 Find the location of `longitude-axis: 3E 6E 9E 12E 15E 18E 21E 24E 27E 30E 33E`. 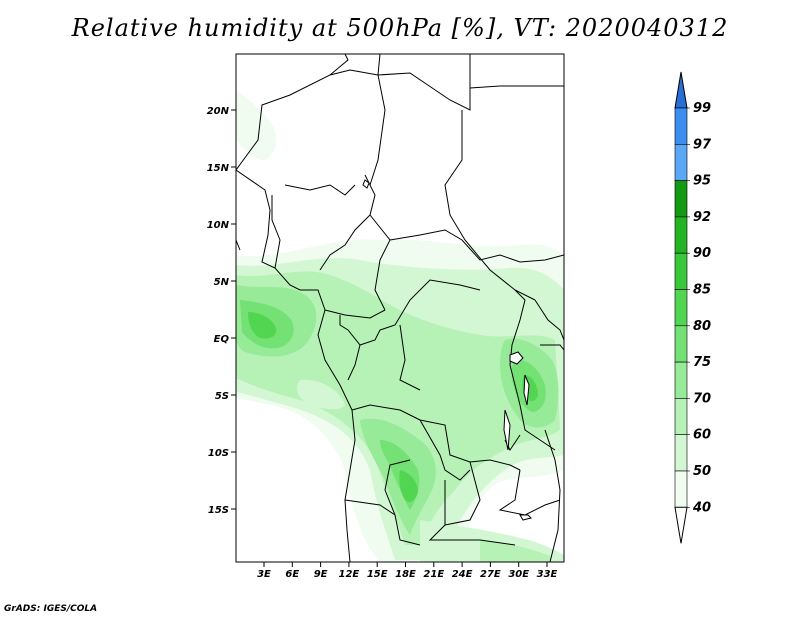

longitude-axis: 3E 6E 9E 12E 15E 18E 21E 24E 27E 30E 33E is located at coordinates (407, 571).